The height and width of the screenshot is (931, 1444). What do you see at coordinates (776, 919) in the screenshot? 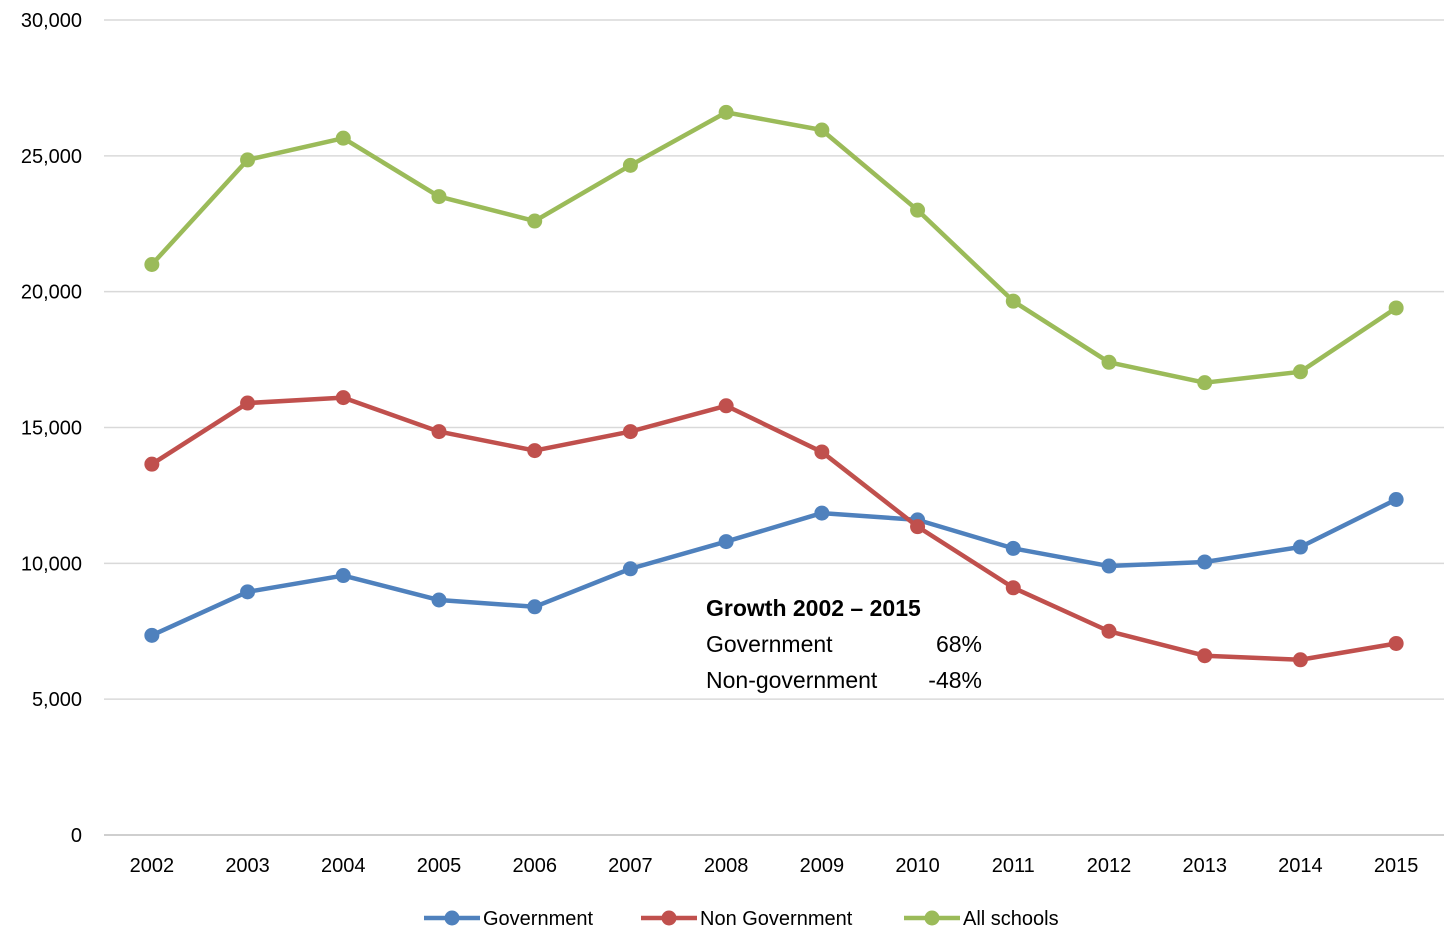
I see `legend-label: Non Government` at bounding box center [776, 919].